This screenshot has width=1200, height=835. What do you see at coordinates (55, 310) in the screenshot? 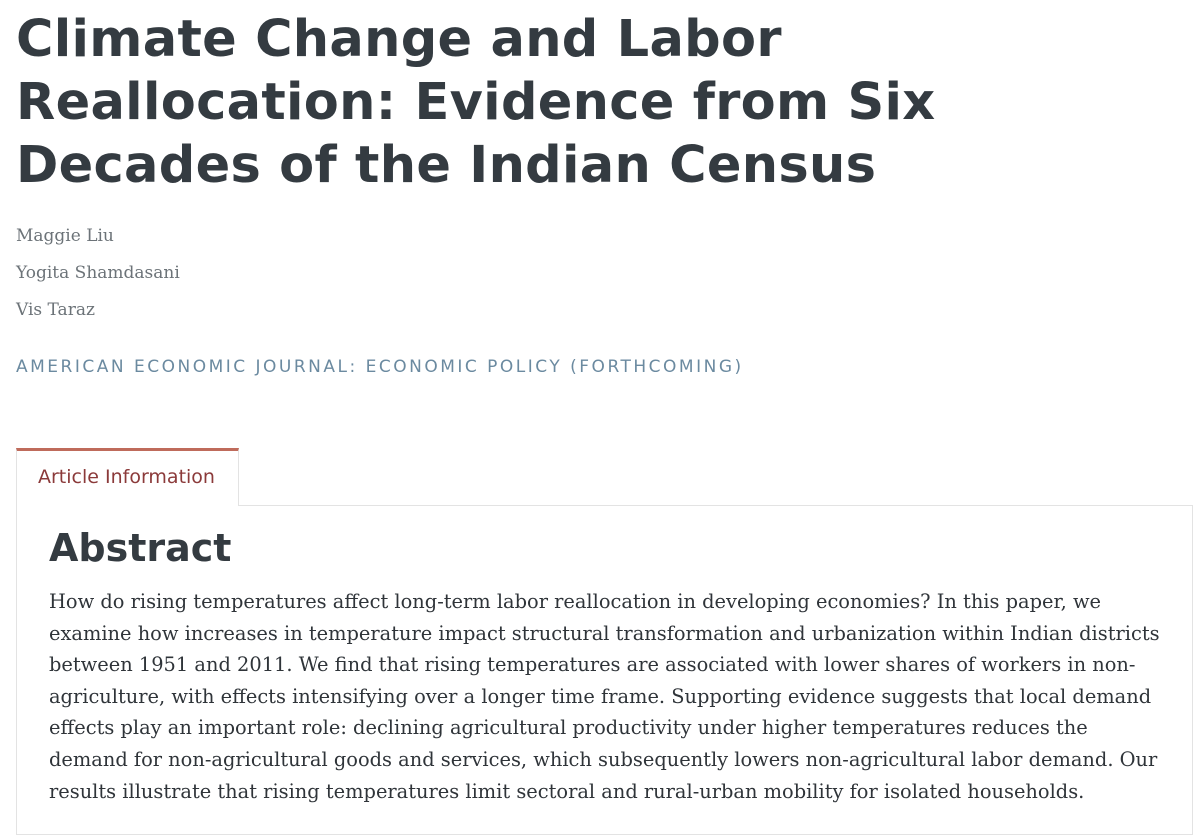
I see `author-name: Vis Taraz` at bounding box center [55, 310].